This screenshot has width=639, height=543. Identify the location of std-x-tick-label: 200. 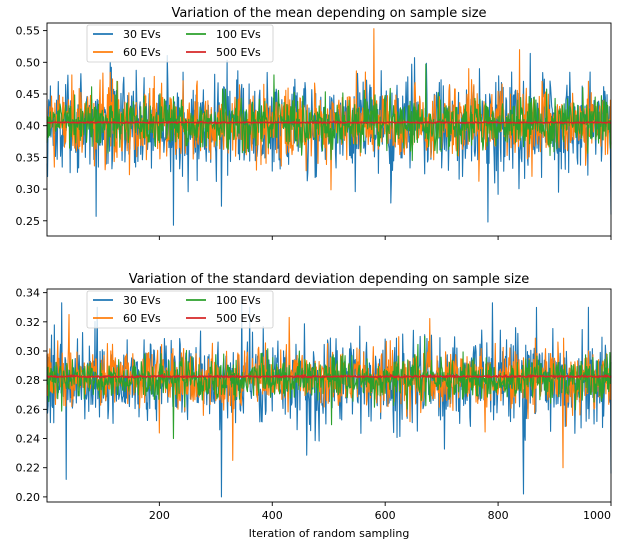
(159, 515).